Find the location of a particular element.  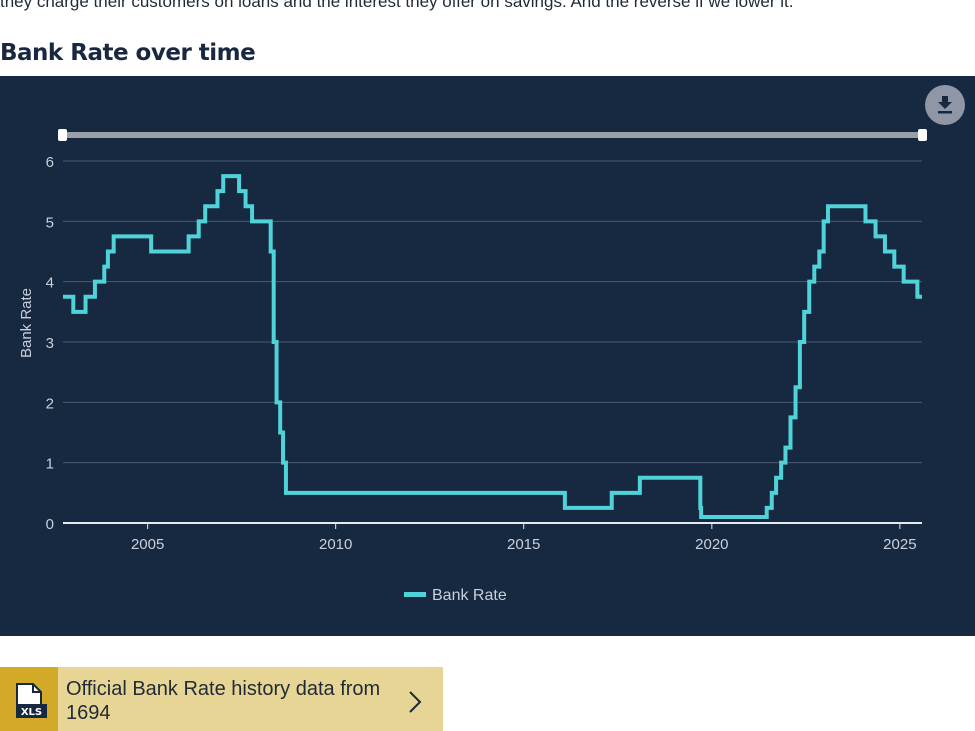

xls-tab: XLS is located at coordinates (29, 699).